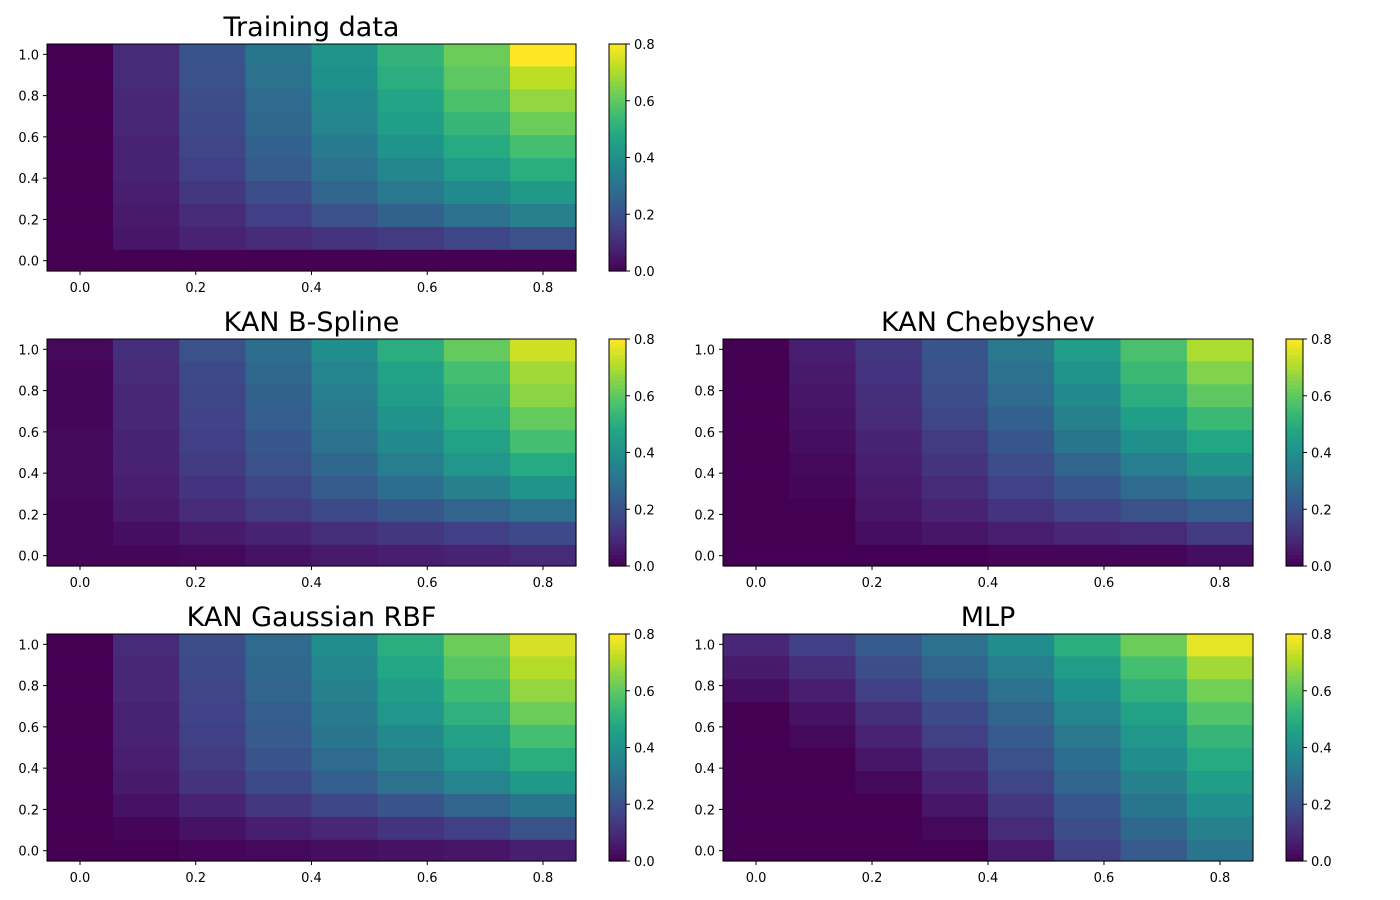  Describe the element at coordinates (312, 617) in the screenshot. I see `chart-title: KAN Gaussian RBF` at that location.